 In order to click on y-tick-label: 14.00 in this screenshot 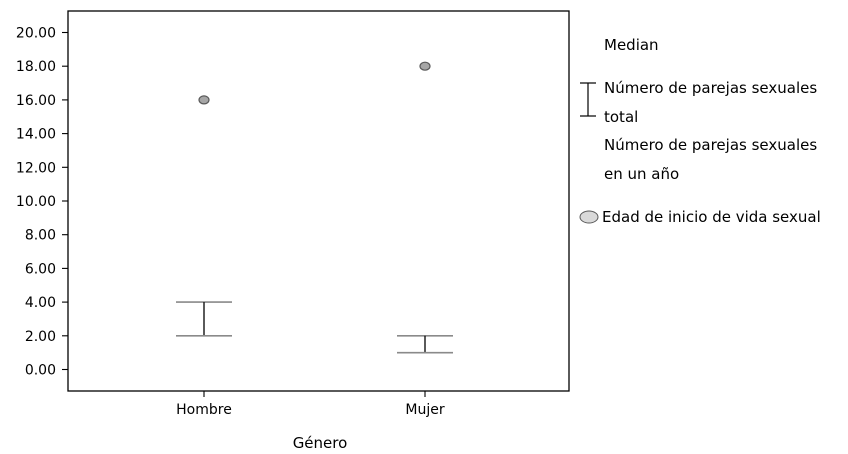, I will do `click(36, 135)`.